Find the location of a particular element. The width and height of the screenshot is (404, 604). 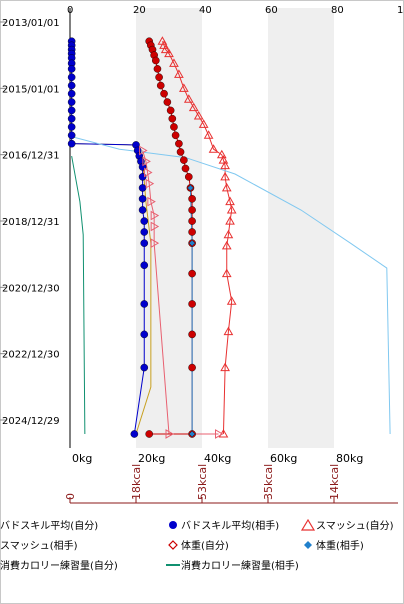

top-tick-label: 40 is located at coordinates (205, 10).